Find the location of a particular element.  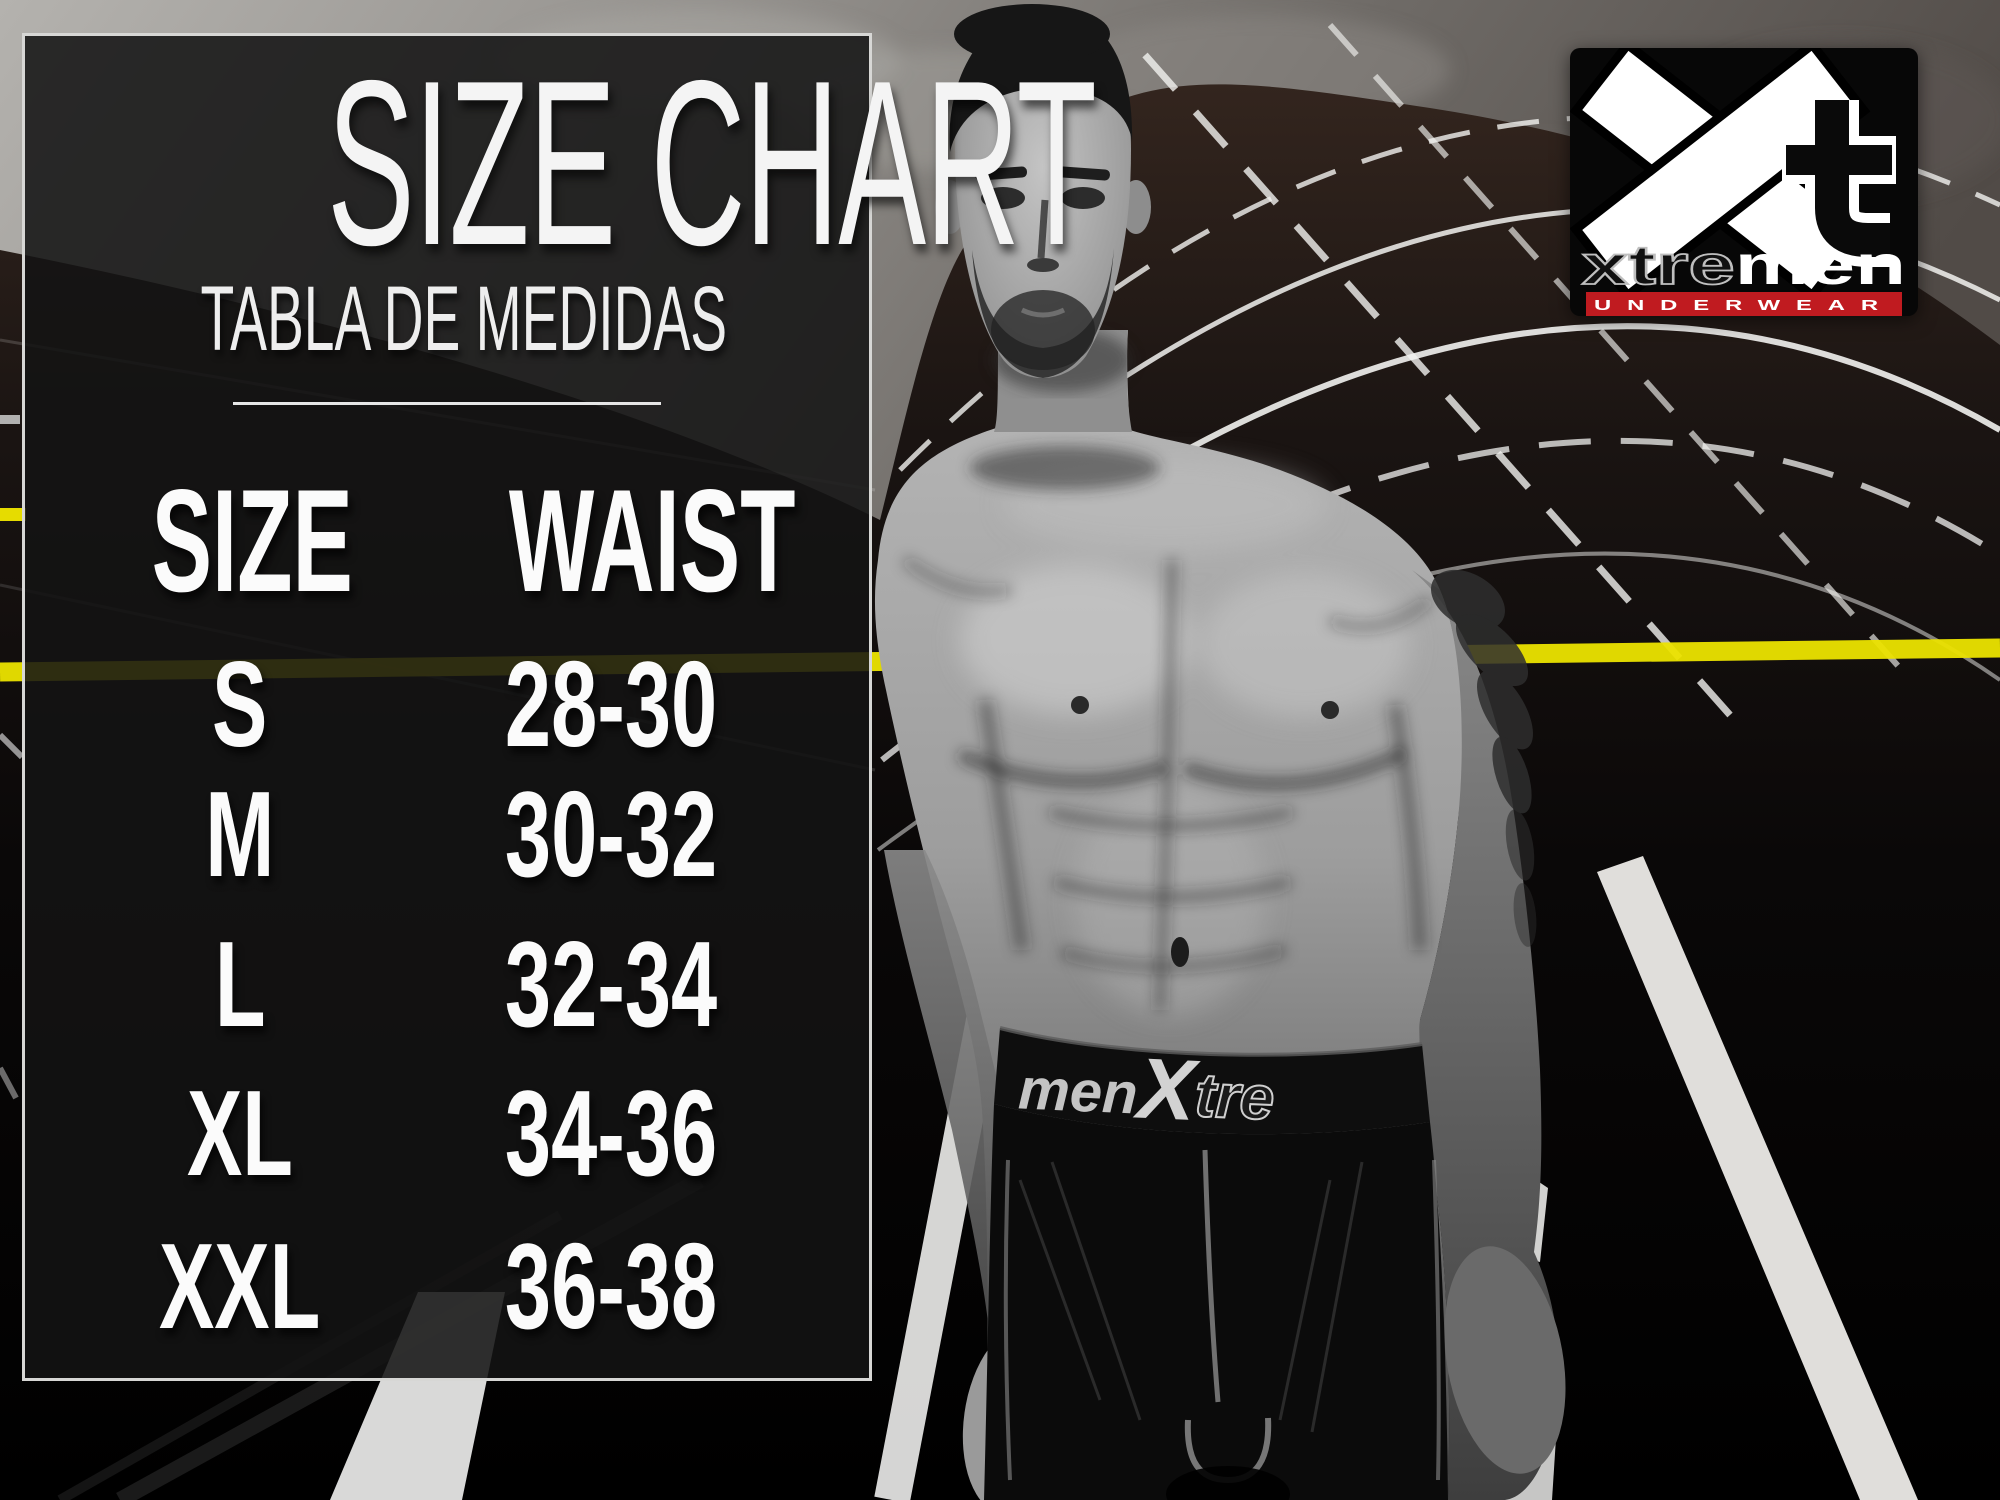

size-cell: XXL is located at coordinates (240, 1286).